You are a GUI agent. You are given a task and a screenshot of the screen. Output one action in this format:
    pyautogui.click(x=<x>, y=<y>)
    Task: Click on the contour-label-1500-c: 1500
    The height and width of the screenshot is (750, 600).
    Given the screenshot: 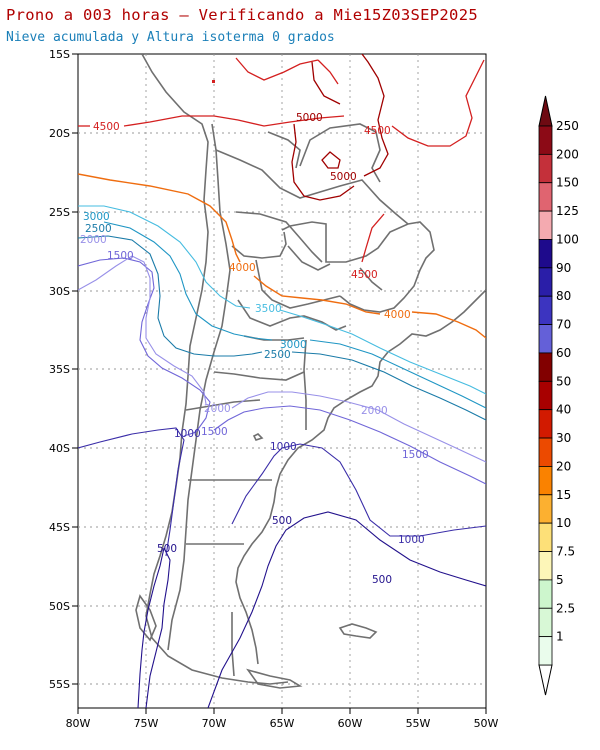 What is the action you would take?
    pyautogui.click(x=415, y=455)
    